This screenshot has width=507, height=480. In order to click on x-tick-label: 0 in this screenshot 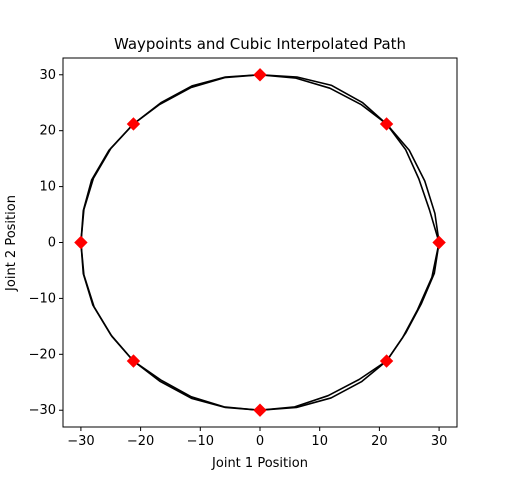, I will do `click(260, 441)`.